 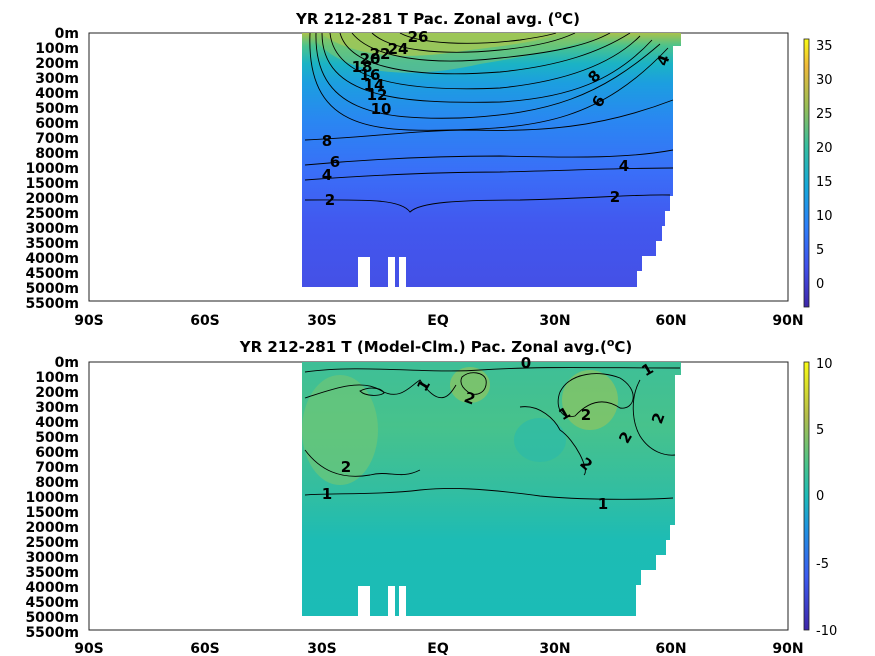 I want to click on cb-tick-label: 15, so click(x=824, y=182).